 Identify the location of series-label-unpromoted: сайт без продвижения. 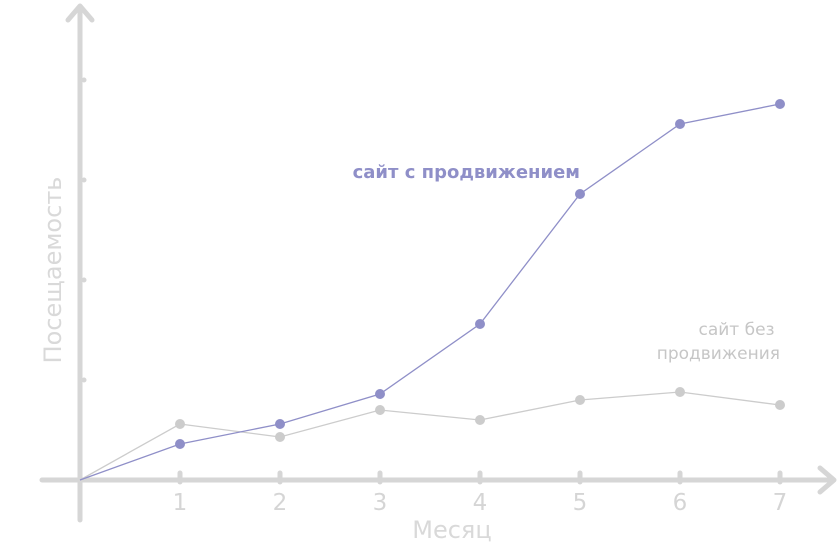
(718, 342).